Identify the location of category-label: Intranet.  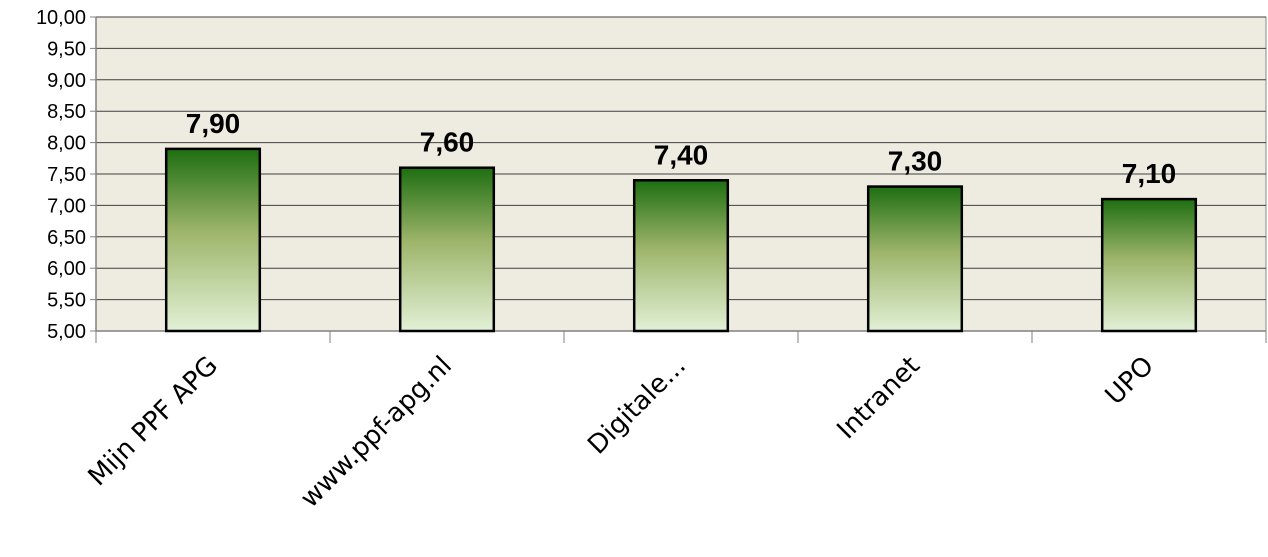
(878, 398).